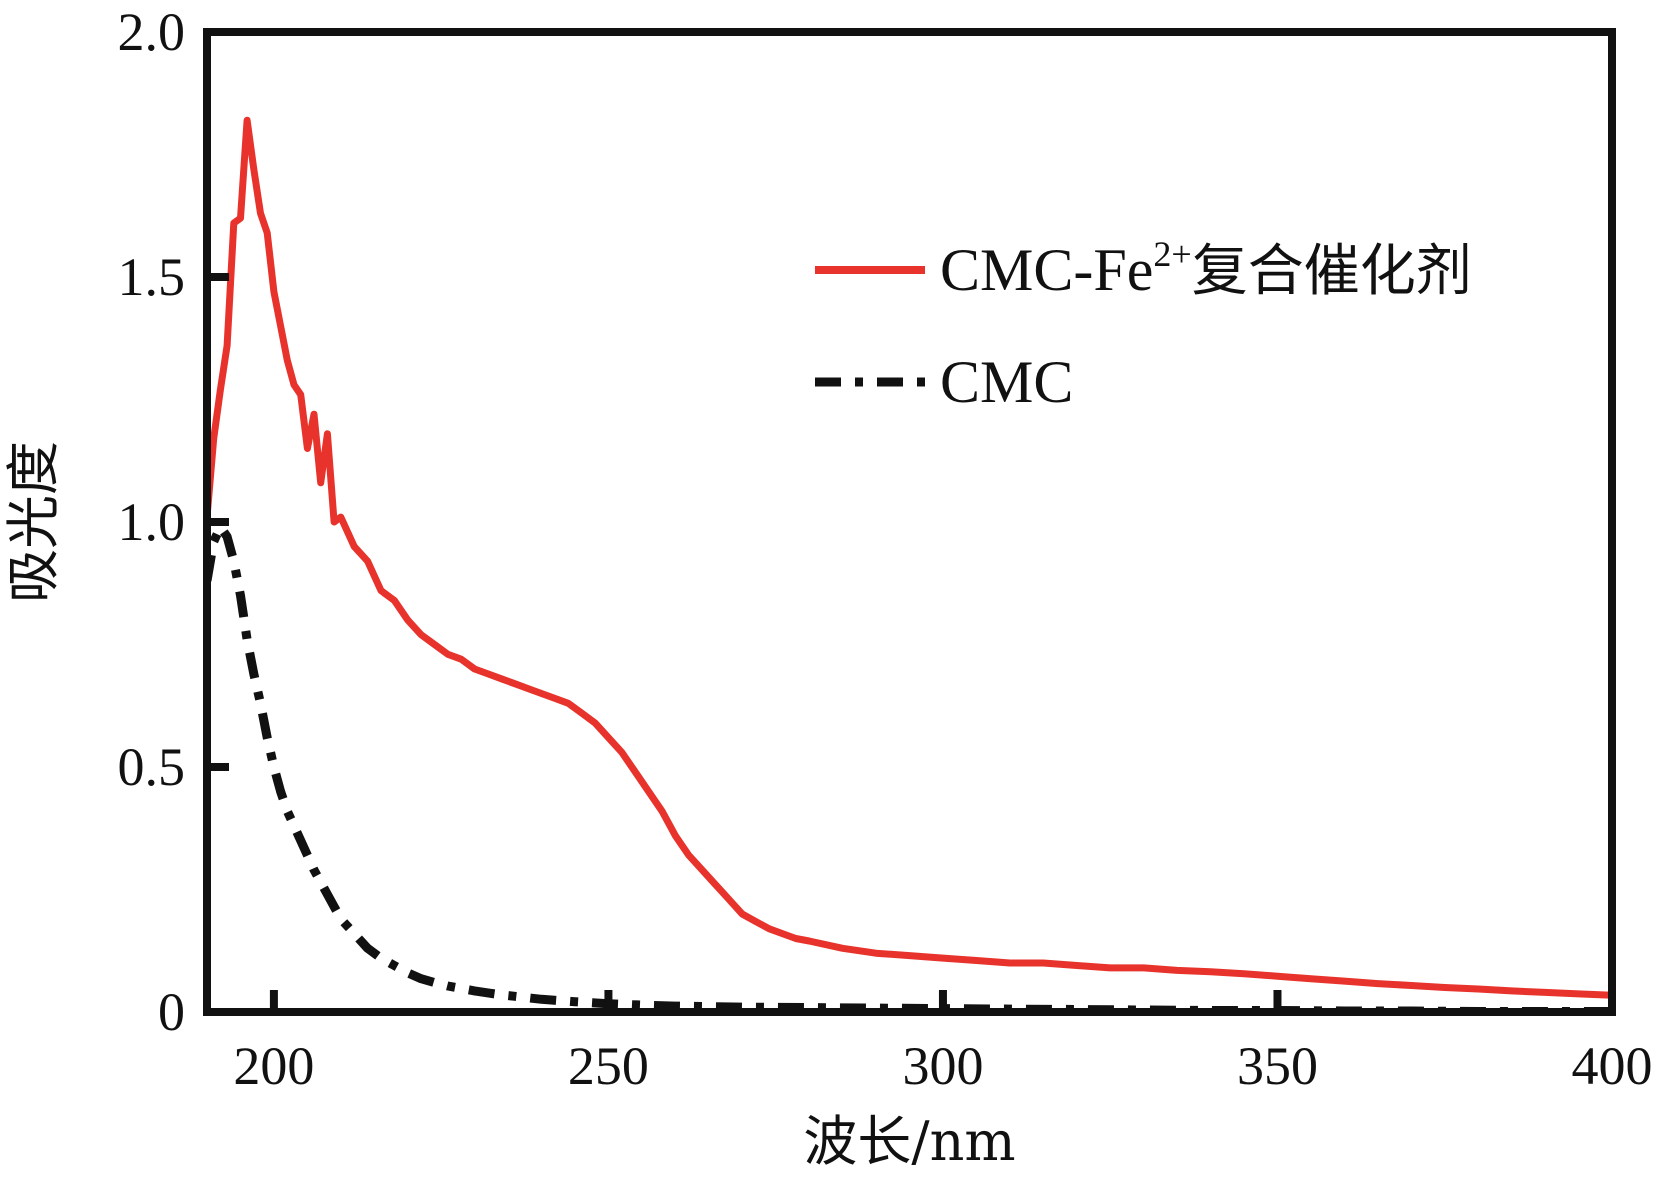 The image size is (1659, 1179). I want to click on legend-label-cmc: CMC, so click(1006, 382).